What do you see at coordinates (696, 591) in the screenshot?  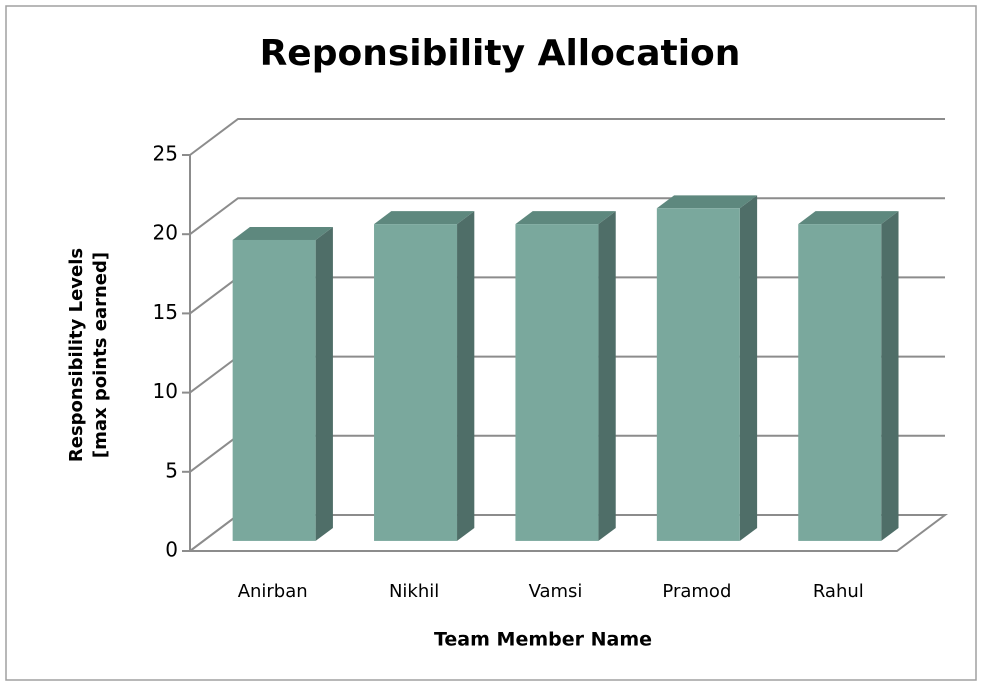 I see `x-tick-label: Pramod` at bounding box center [696, 591].